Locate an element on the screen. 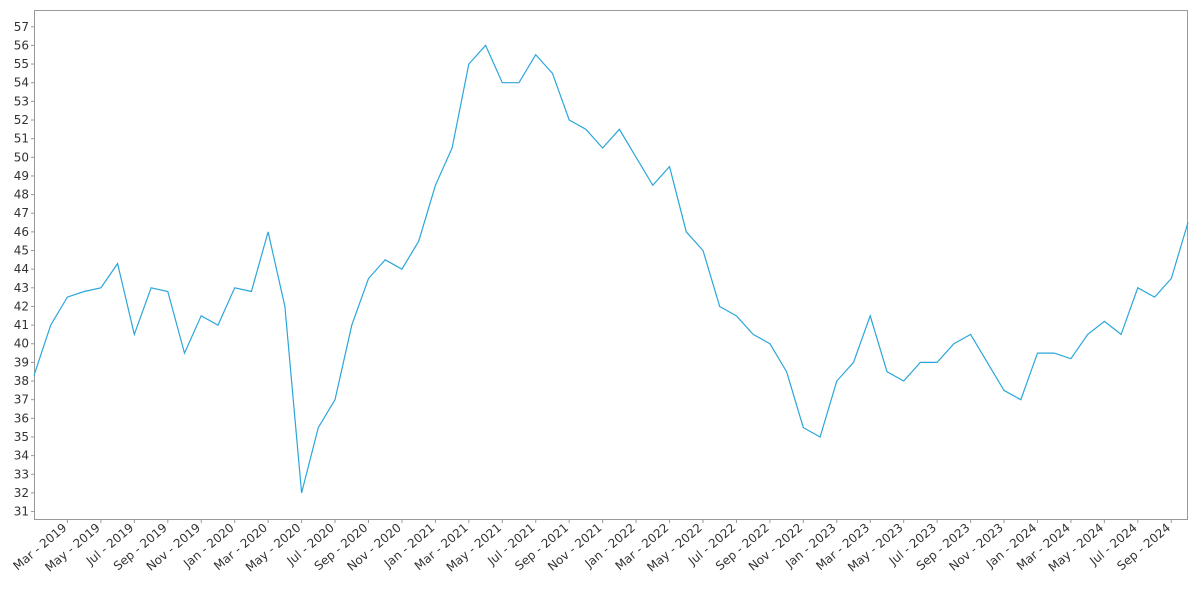 The image size is (1200, 600). y-tick-label: 37 is located at coordinates (21, 400).